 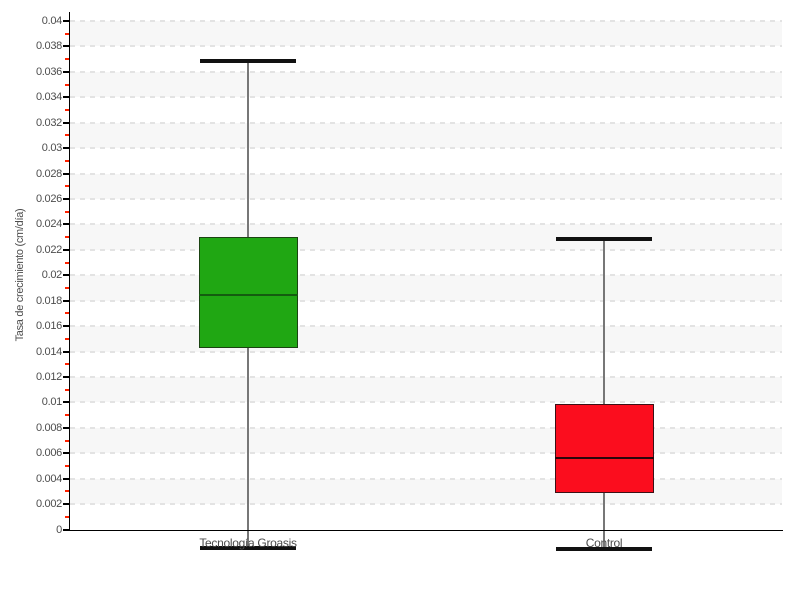 What do you see at coordinates (48, 46) in the screenshot?
I see `y-tick-label: 0.038` at bounding box center [48, 46].